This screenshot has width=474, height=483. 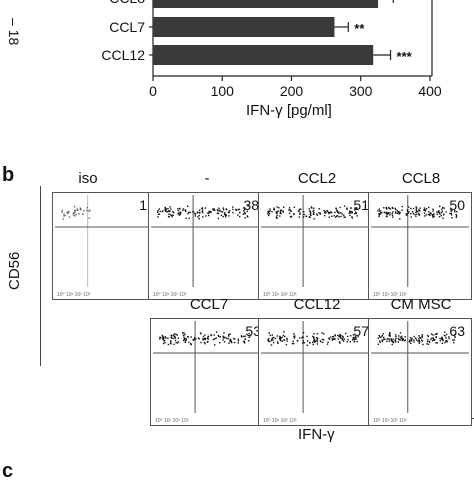 I want to click on plot-percent-iso: 1, so click(x=143, y=205).